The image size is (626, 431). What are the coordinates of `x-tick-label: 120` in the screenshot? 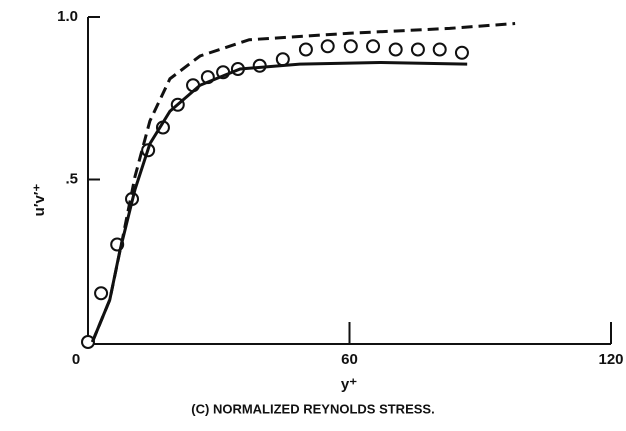 It's located at (610, 359).